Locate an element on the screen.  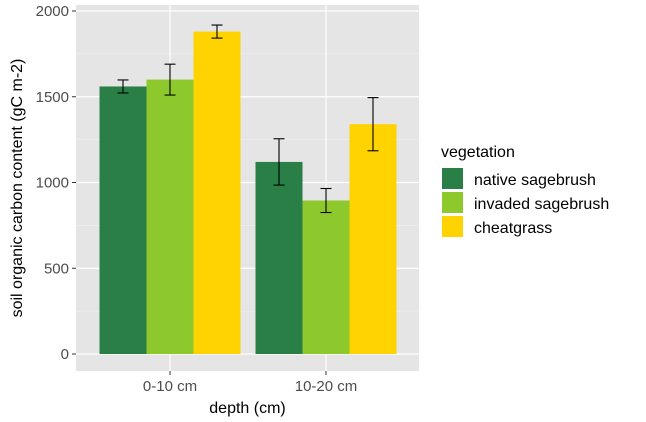
y-axis-title: soil organic carbon content (gC m-2) is located at coordinates (17, 188).